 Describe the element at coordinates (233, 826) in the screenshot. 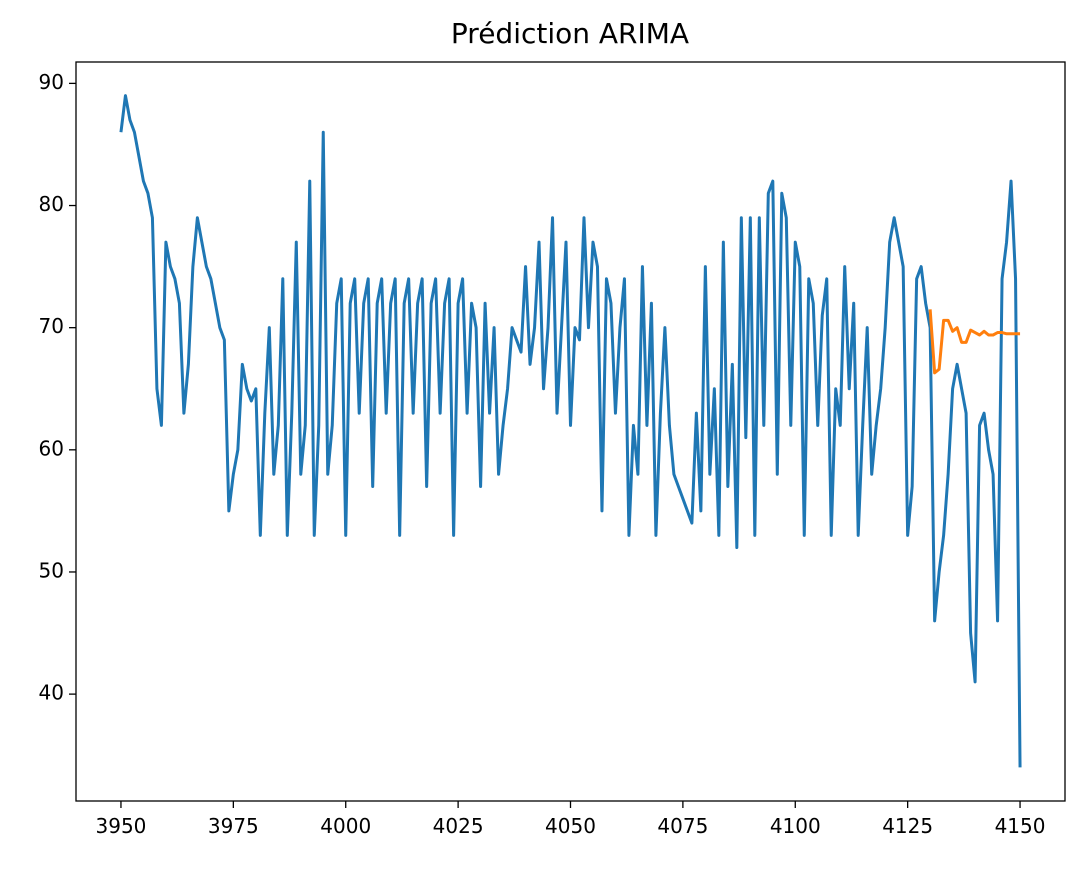

I see `x-tick-label: 3975` at that location.